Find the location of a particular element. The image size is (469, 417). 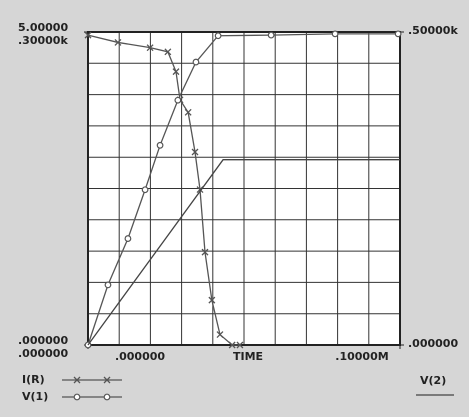

y2-tick-label: .000000 is located at coordinates (433, 343).